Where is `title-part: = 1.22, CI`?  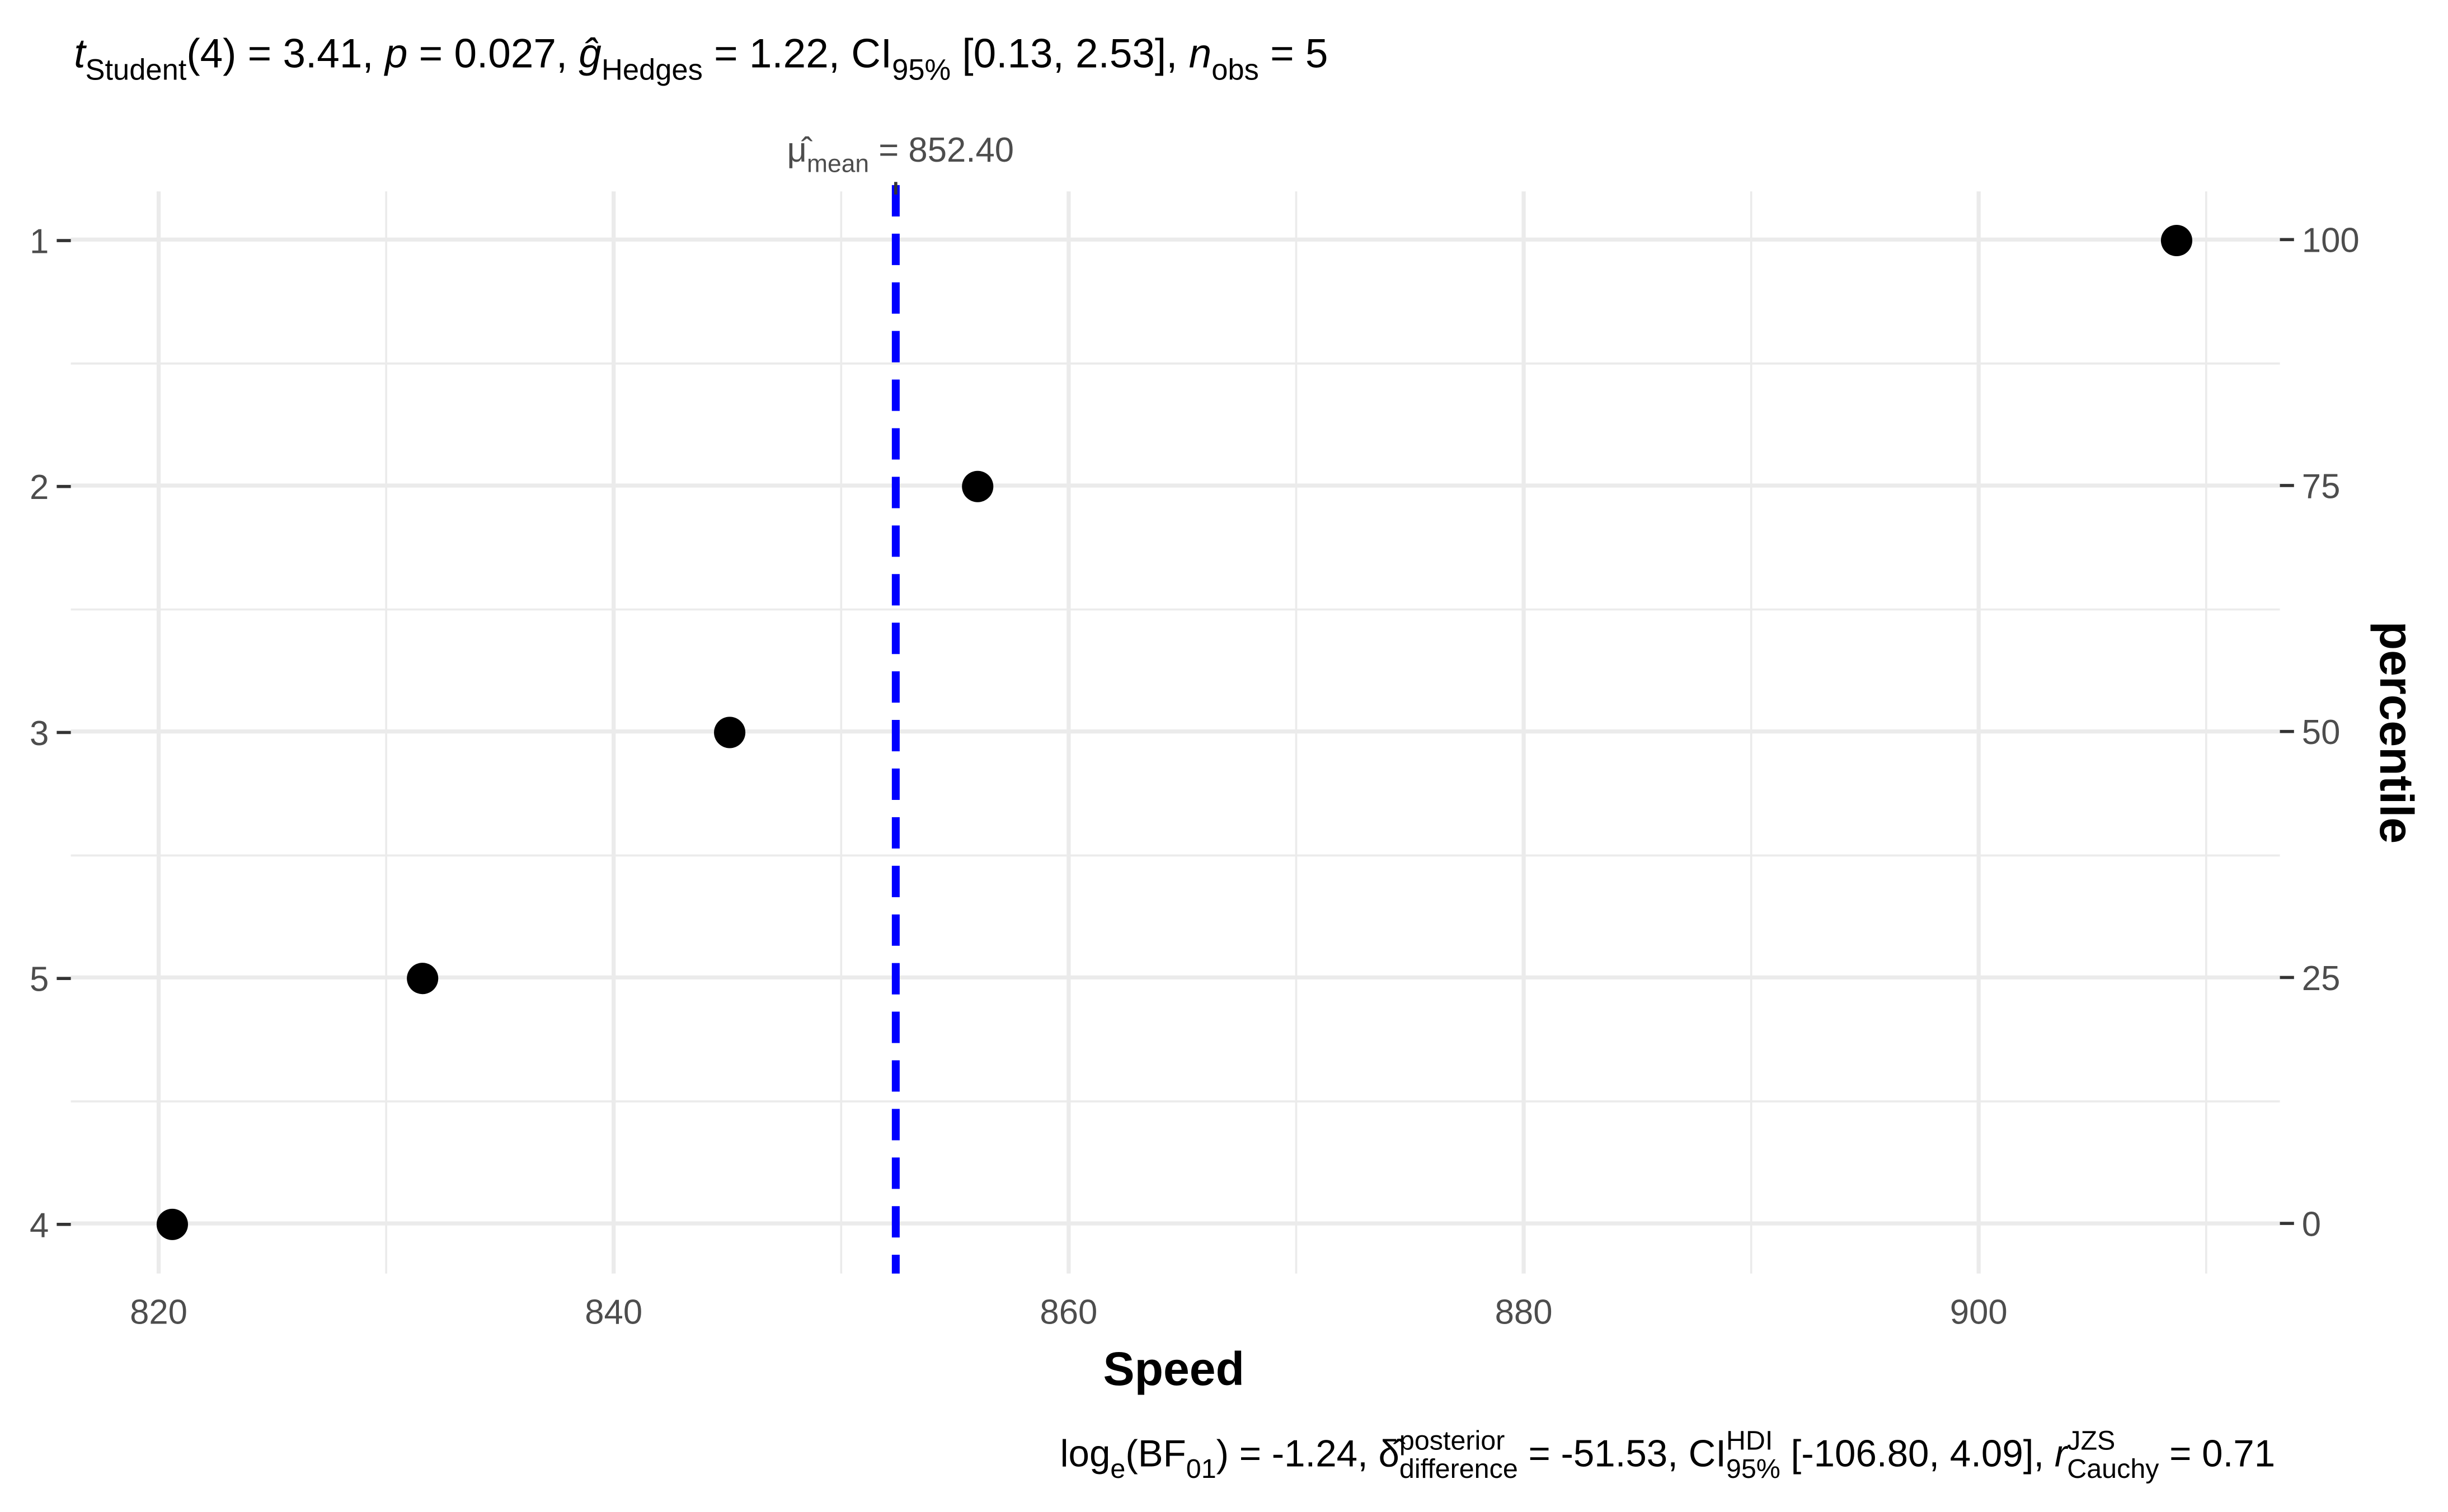
title-part: = 1.22, CI is located at coordinates (797, 54).